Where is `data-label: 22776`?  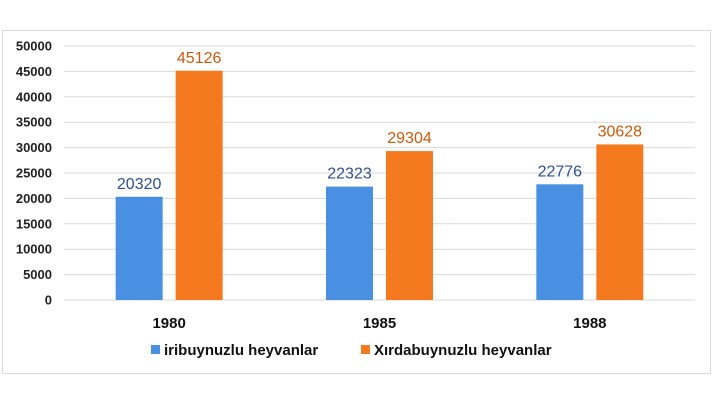
data-label: 22776 is located at coordinates (560, 171).